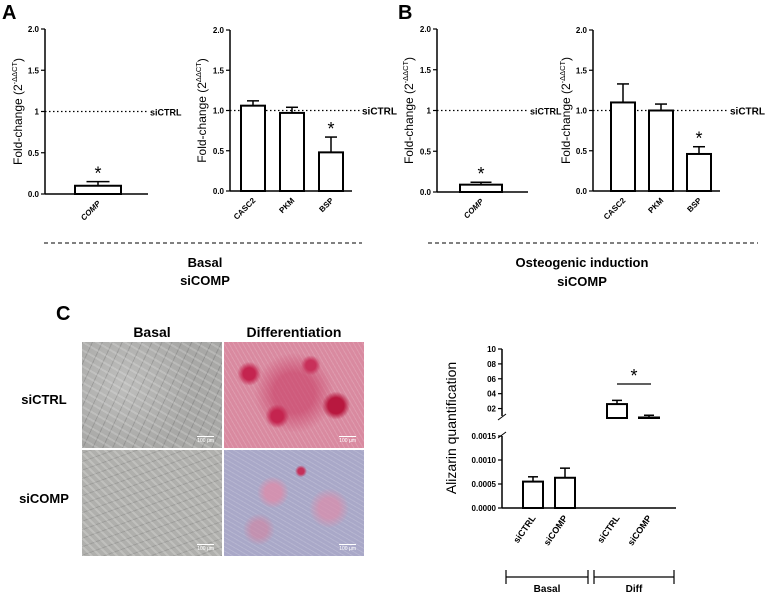 This screenshot has width=768, height=598. I want to click on y-tick-label: 0.0010, so click(484, 460).